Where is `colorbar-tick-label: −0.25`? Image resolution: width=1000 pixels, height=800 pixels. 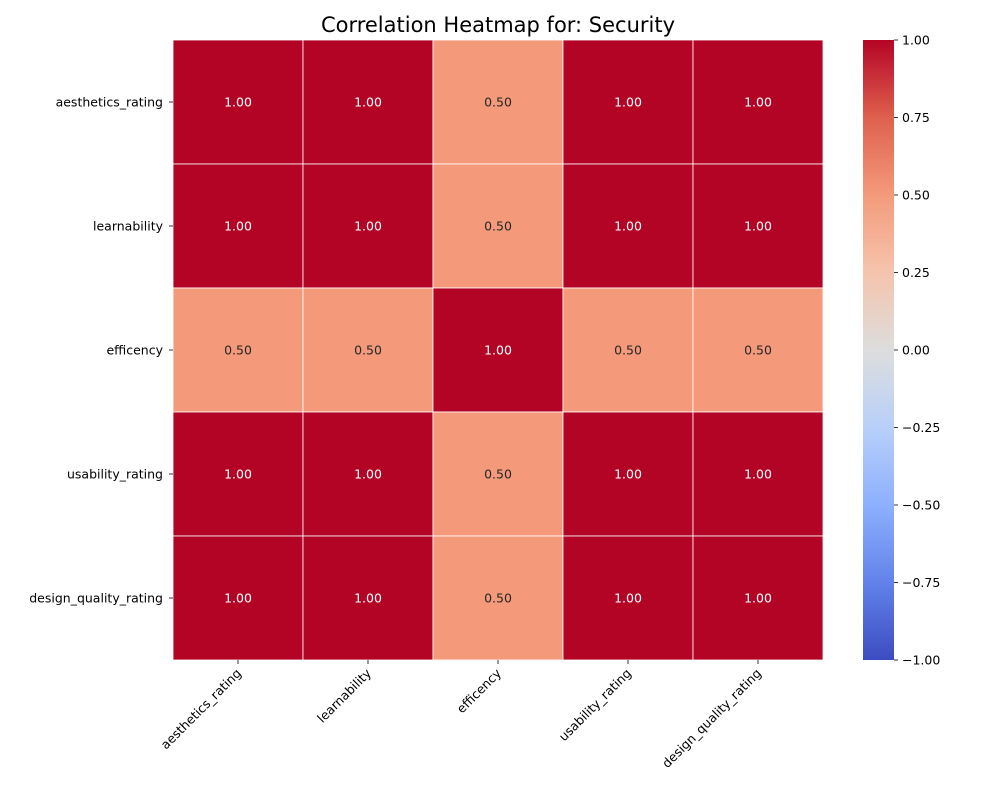
colorbar-tick-label: −0.25 is located at coordinates (921, 427).